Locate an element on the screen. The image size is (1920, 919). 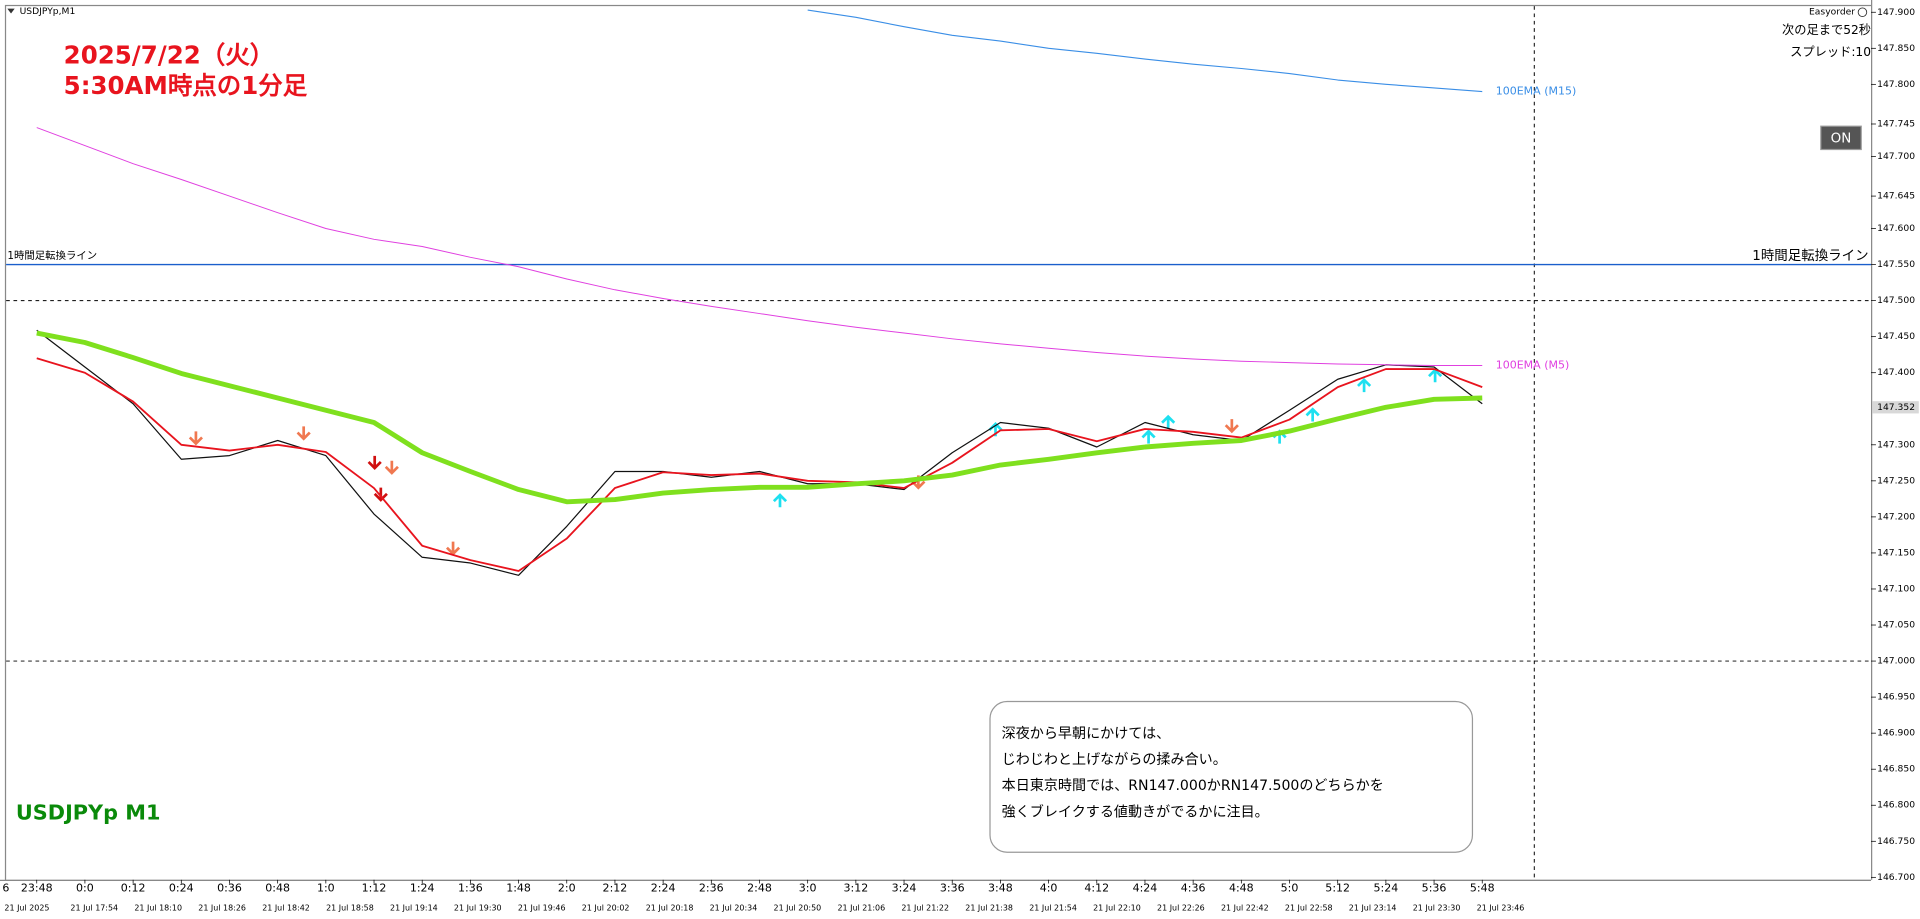
y-tick-label: 147.400 is located at coordinates (1896, 372).